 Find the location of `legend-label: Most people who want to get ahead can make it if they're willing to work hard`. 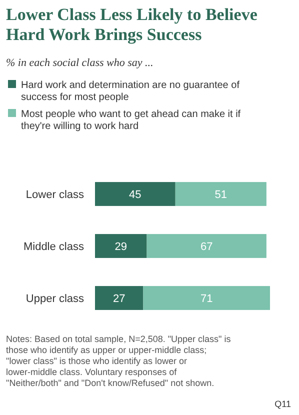

legend-label: Most people who want to get ahead can make it if they're willing to work hard is located at coordinates (131, 120).